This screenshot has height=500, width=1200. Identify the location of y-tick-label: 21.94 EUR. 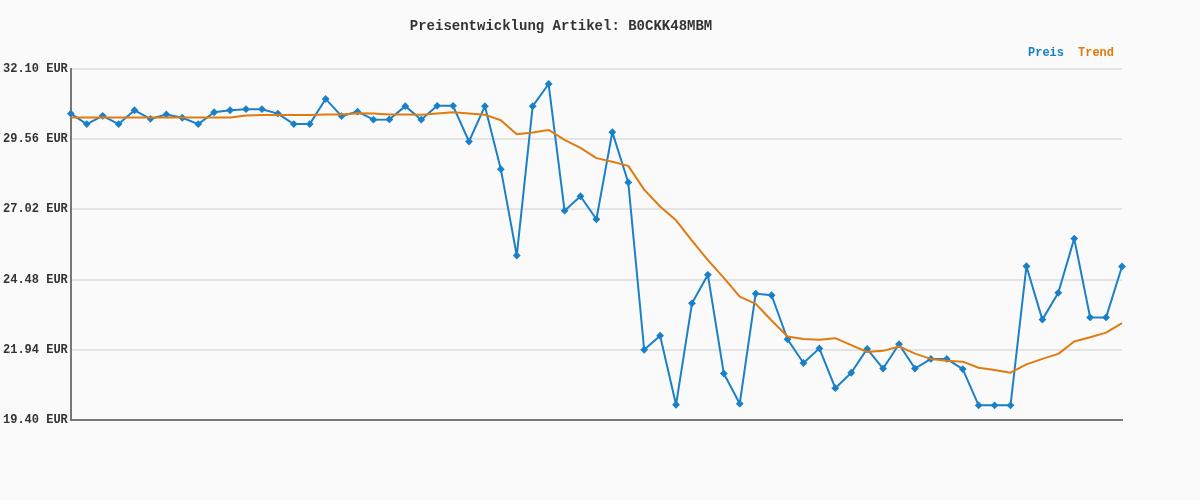
(36, 349).